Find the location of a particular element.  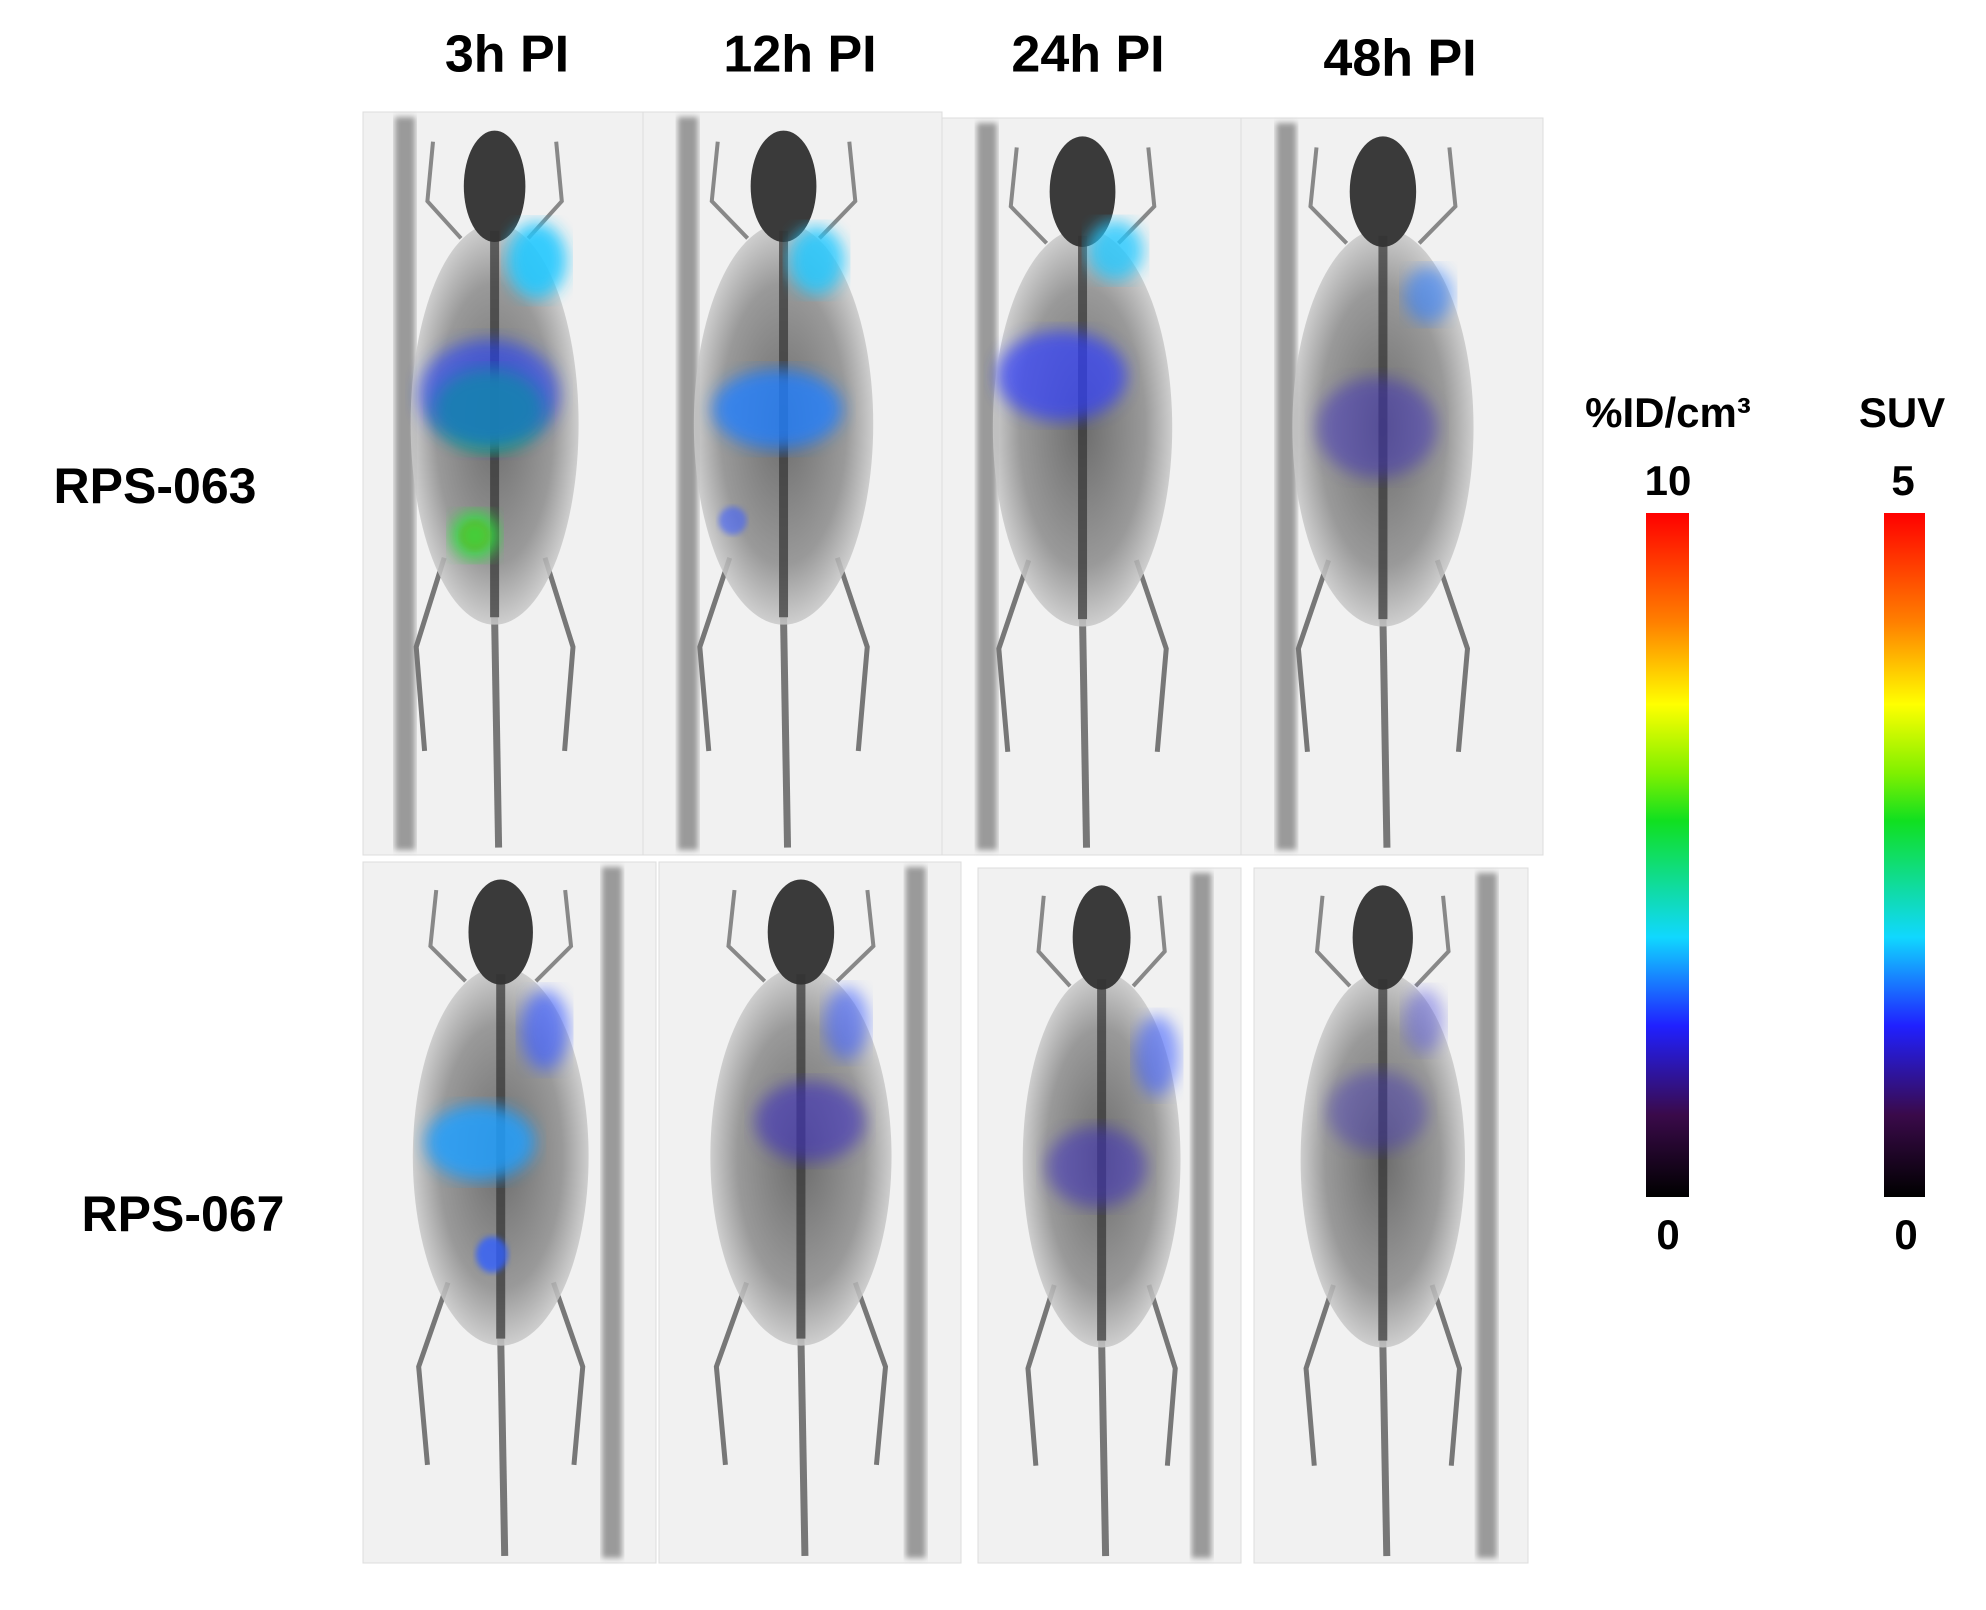

column-label: 48h PI is located at coordinates (1399, 59).